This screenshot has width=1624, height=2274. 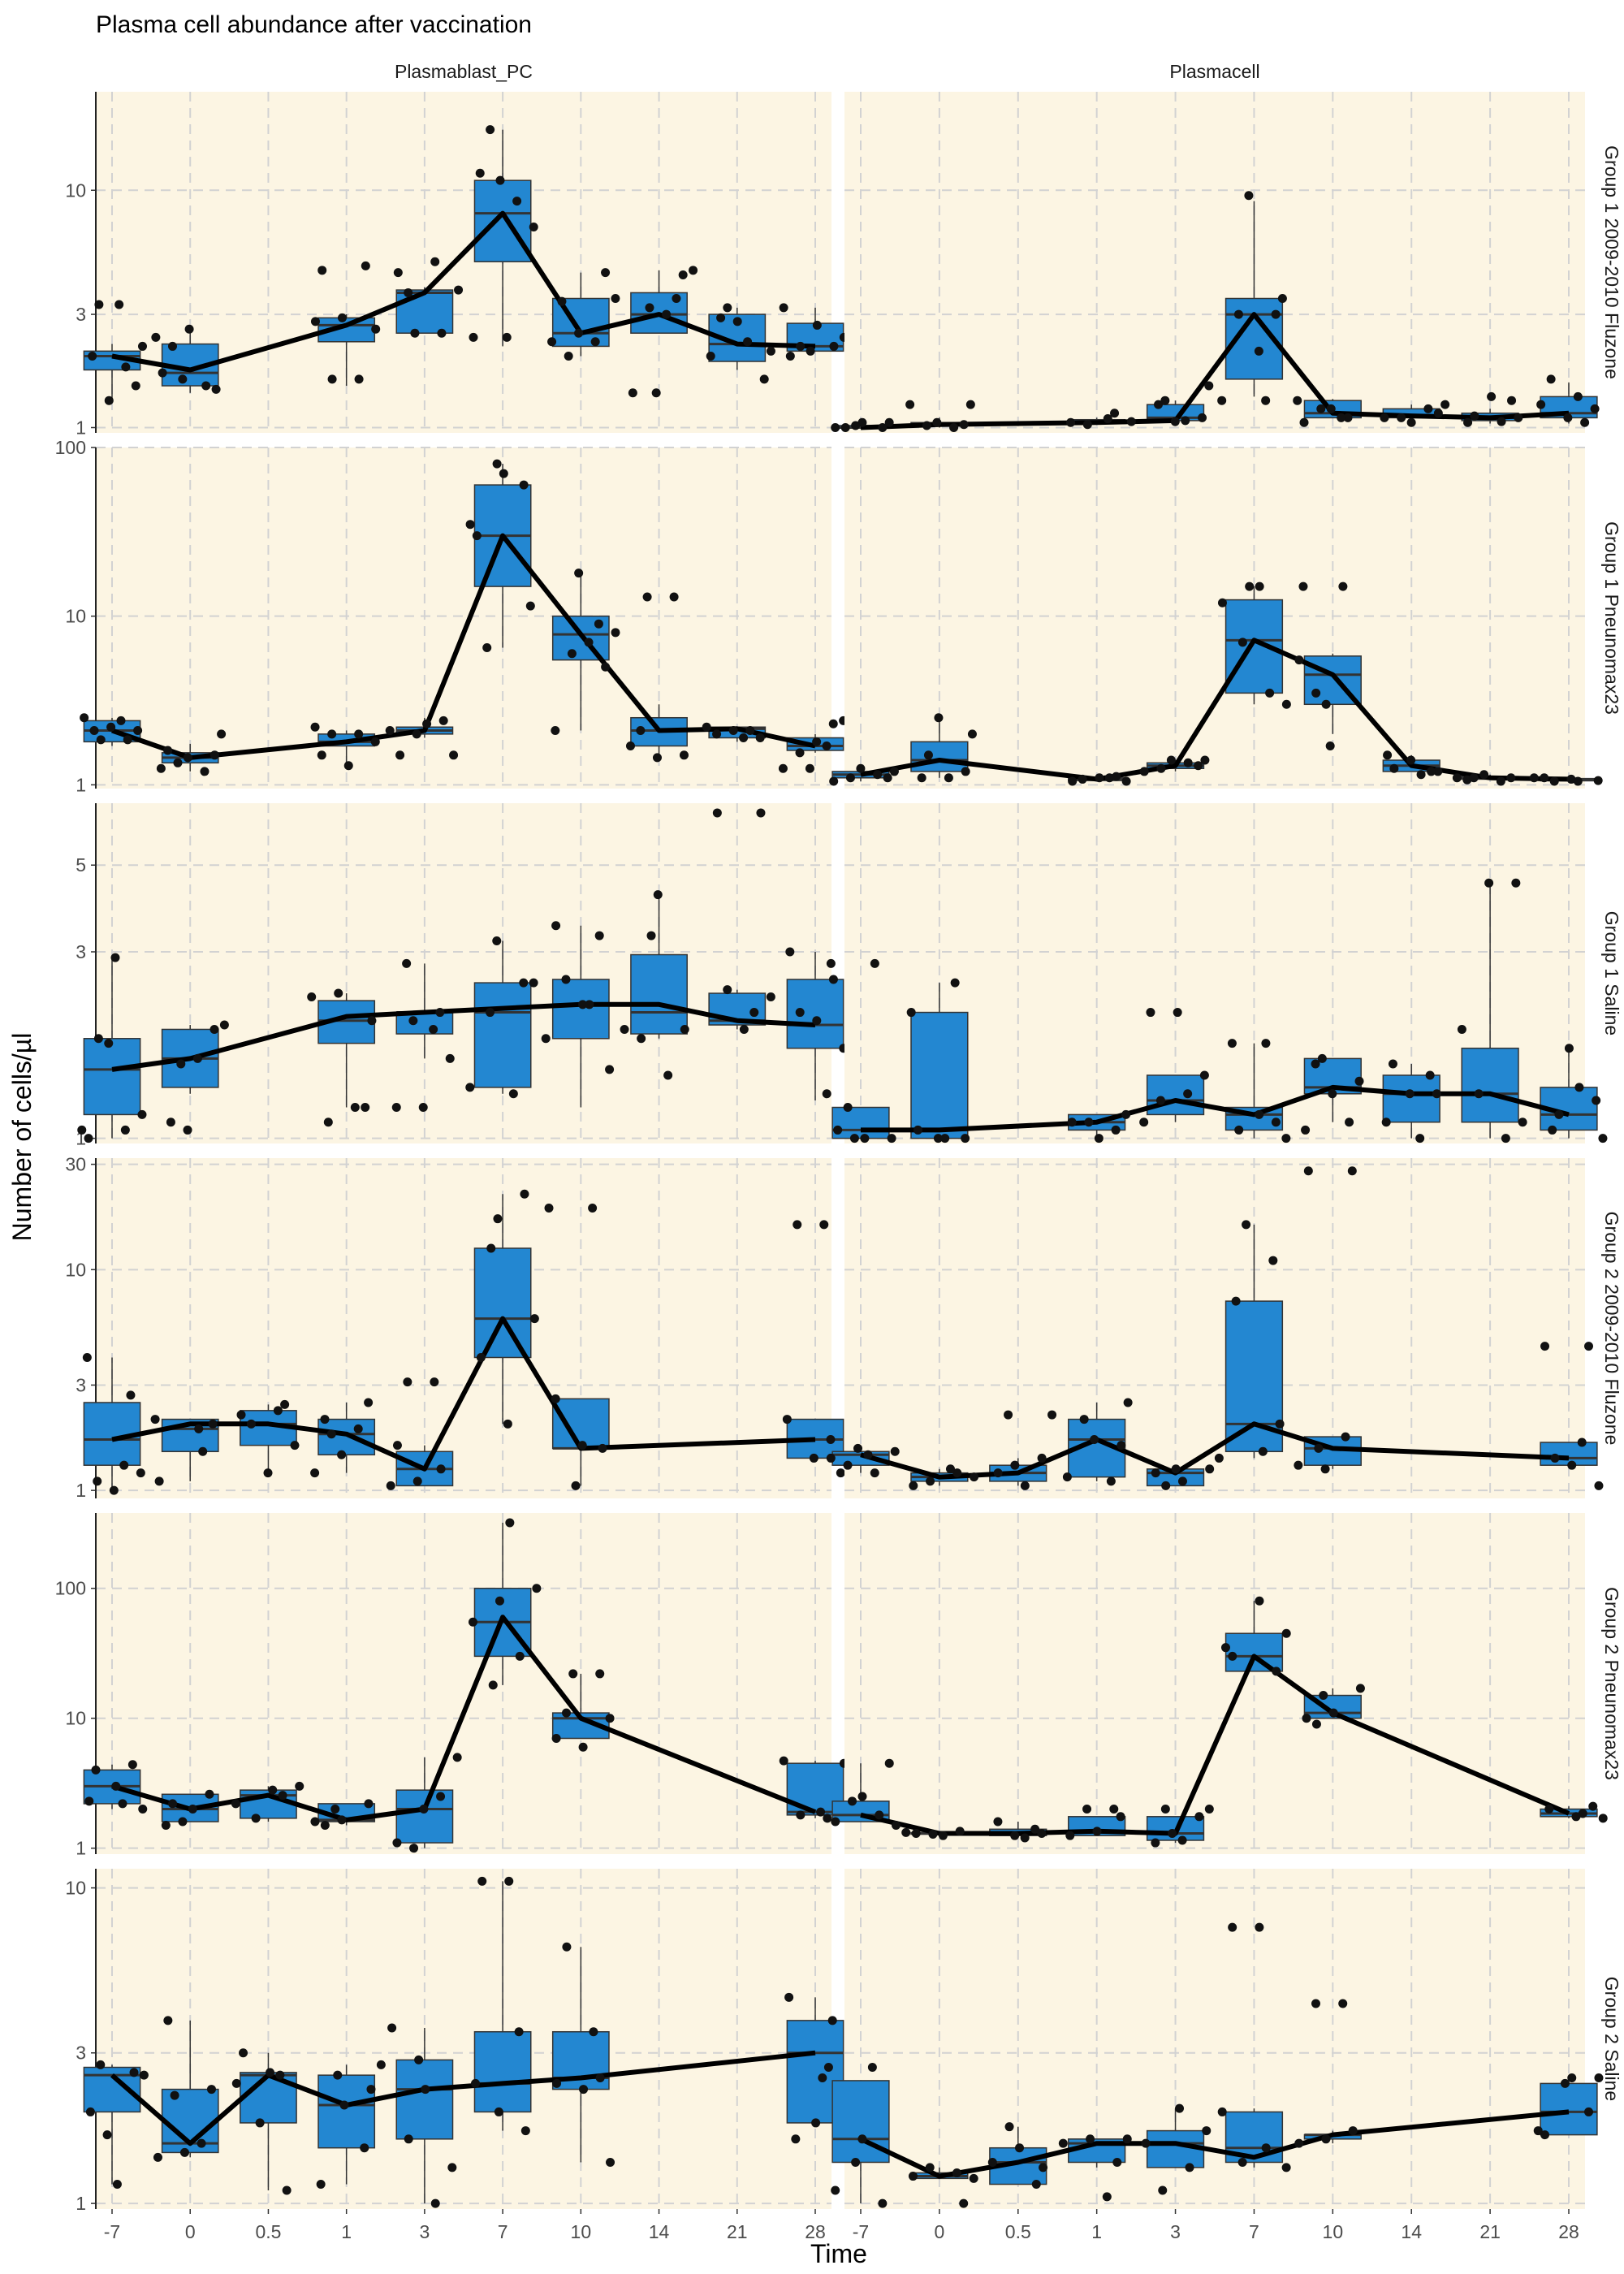 I want to click on median-trend-line, so click(x=464, y=1718).